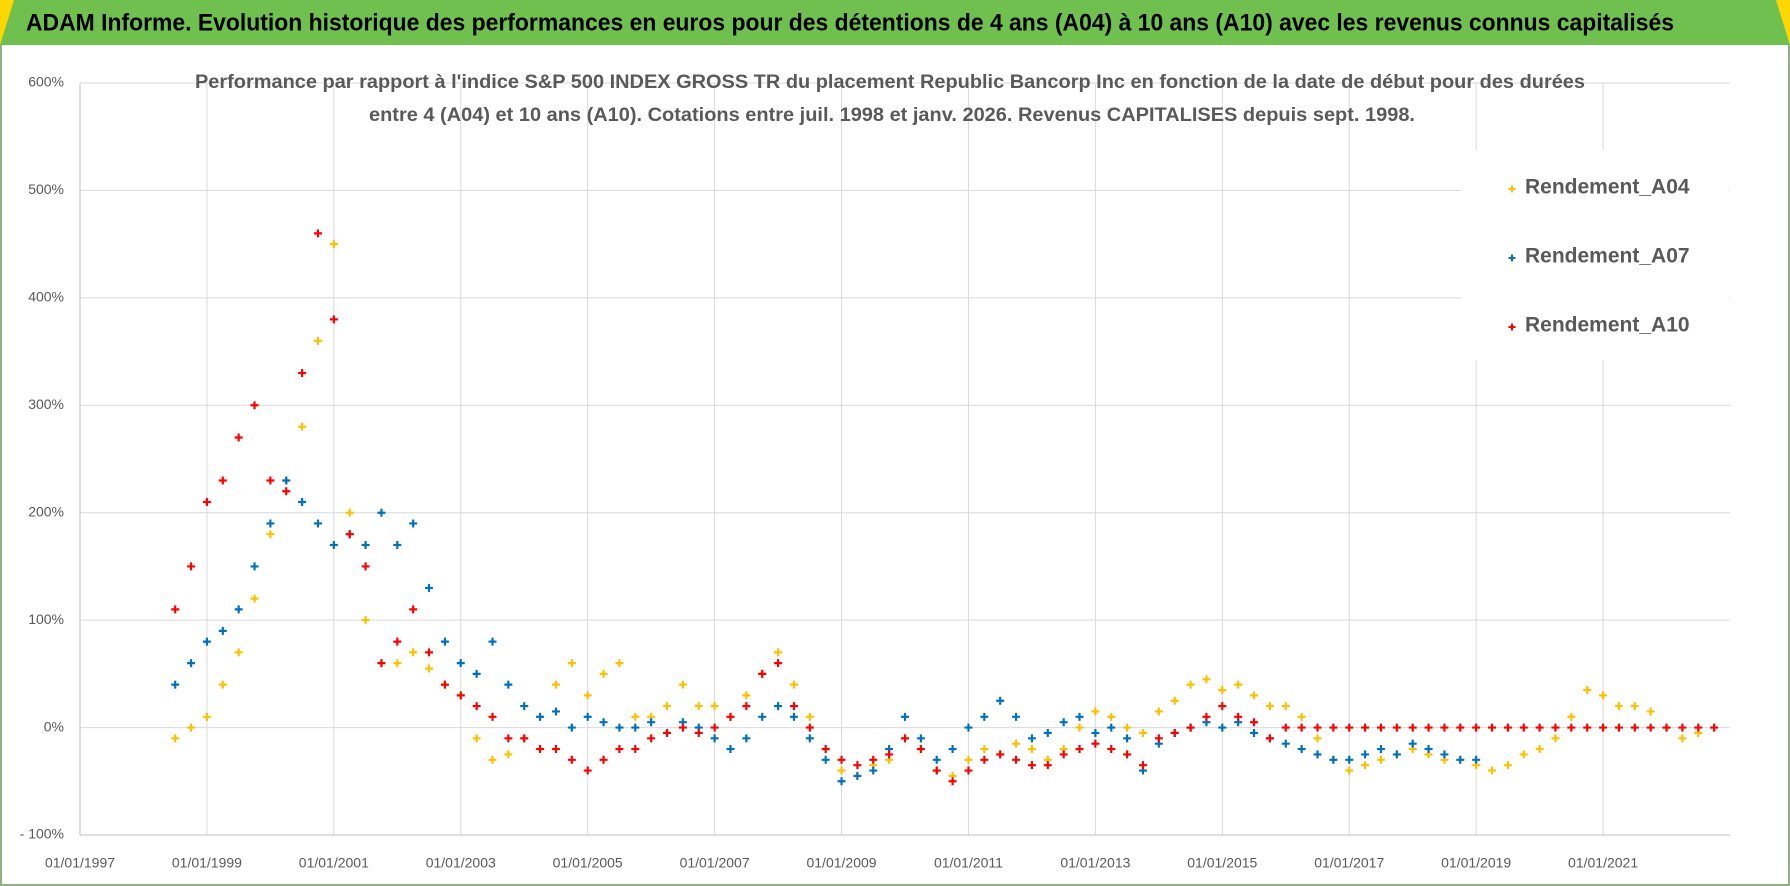 The height and width of the screenshot is (886, 1790). What do you see at coordinates (841, 863) in the screenshot?
I see `x-tick-label: 01/01/2009` at bounding box center [841, 863].